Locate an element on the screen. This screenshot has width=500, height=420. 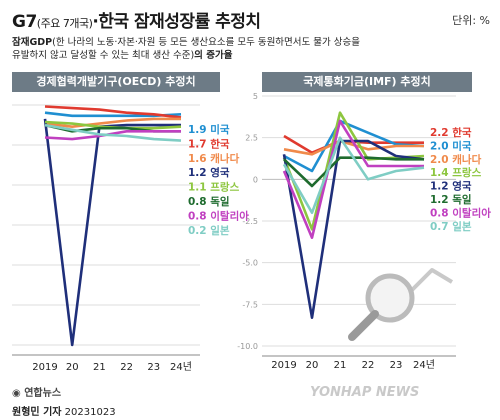
imf-ytick-label: -7.5 is located at coordinates (250, 304).